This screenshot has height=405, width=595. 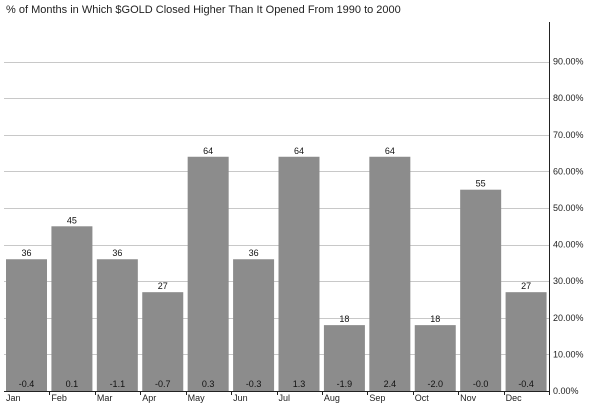 What do you see at coordinates (568, 318) in the screenshot?
I see `y-tick-label: 20.00%` at bounding box center [568, 318].